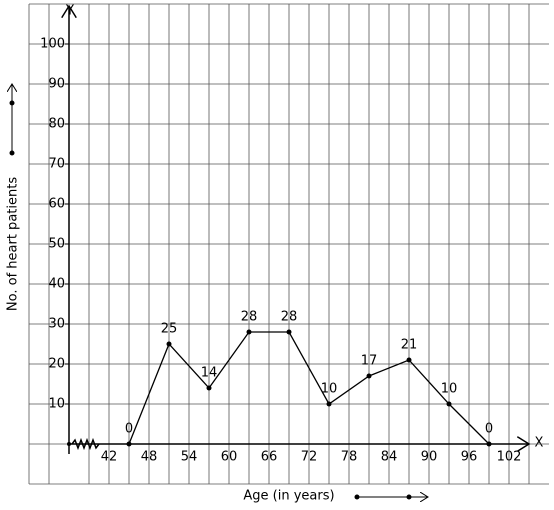 Image resolution: width=554 pixels, height=510 pixels. What do you see at coordinates (288, 496) in the screenshot?
I see `x-axis-label: Age (in years)` at bounding box center [288, 496].